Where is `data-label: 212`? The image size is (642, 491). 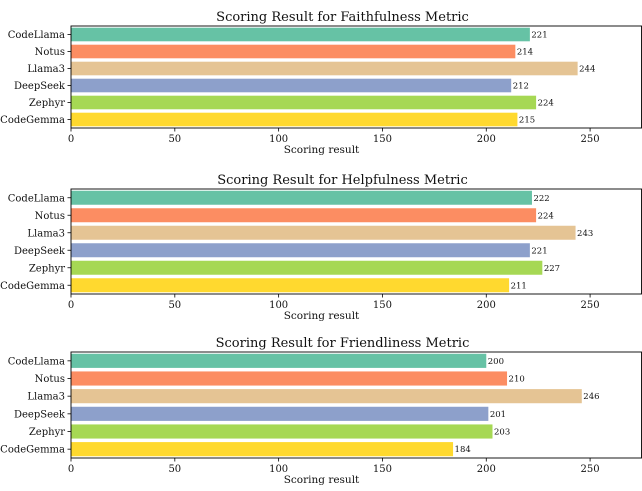 data-label: 212 is located at coordinates (521, 87).